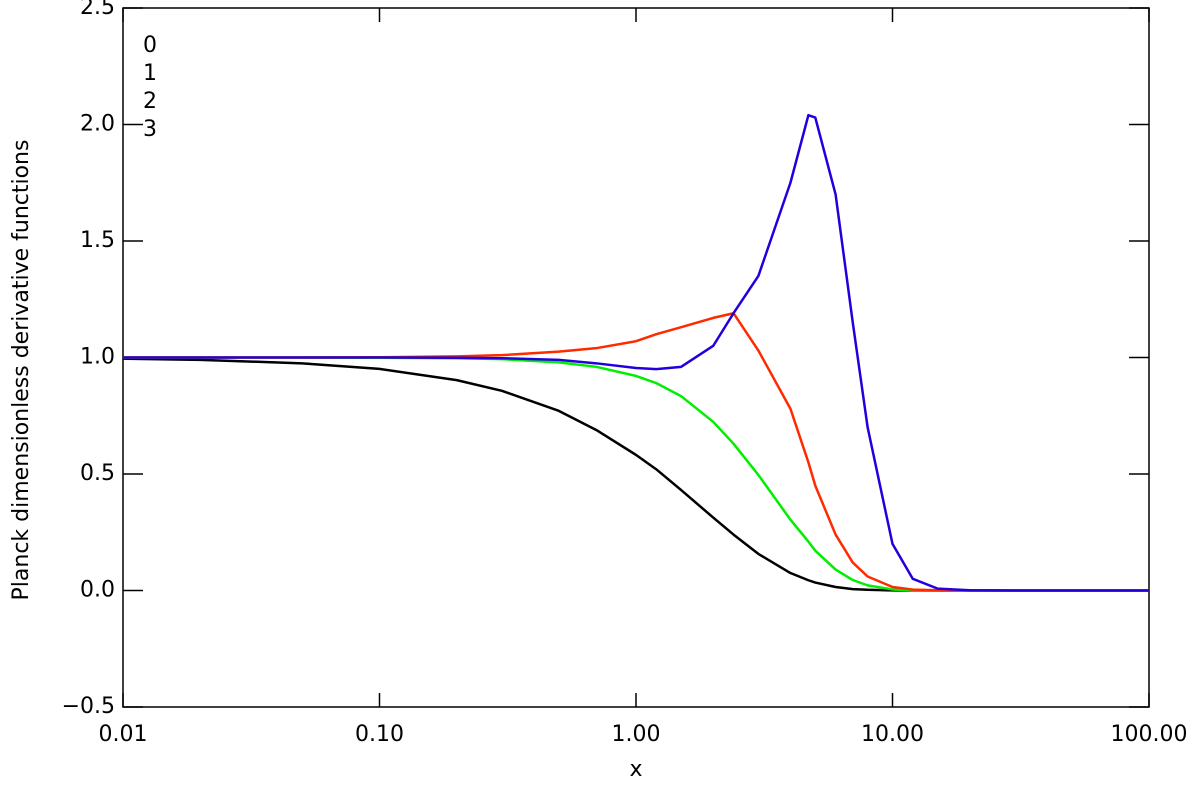  Describe the element at coordinates (635, 769) in the screenshot. I see `x-axis-label: x` at that location.